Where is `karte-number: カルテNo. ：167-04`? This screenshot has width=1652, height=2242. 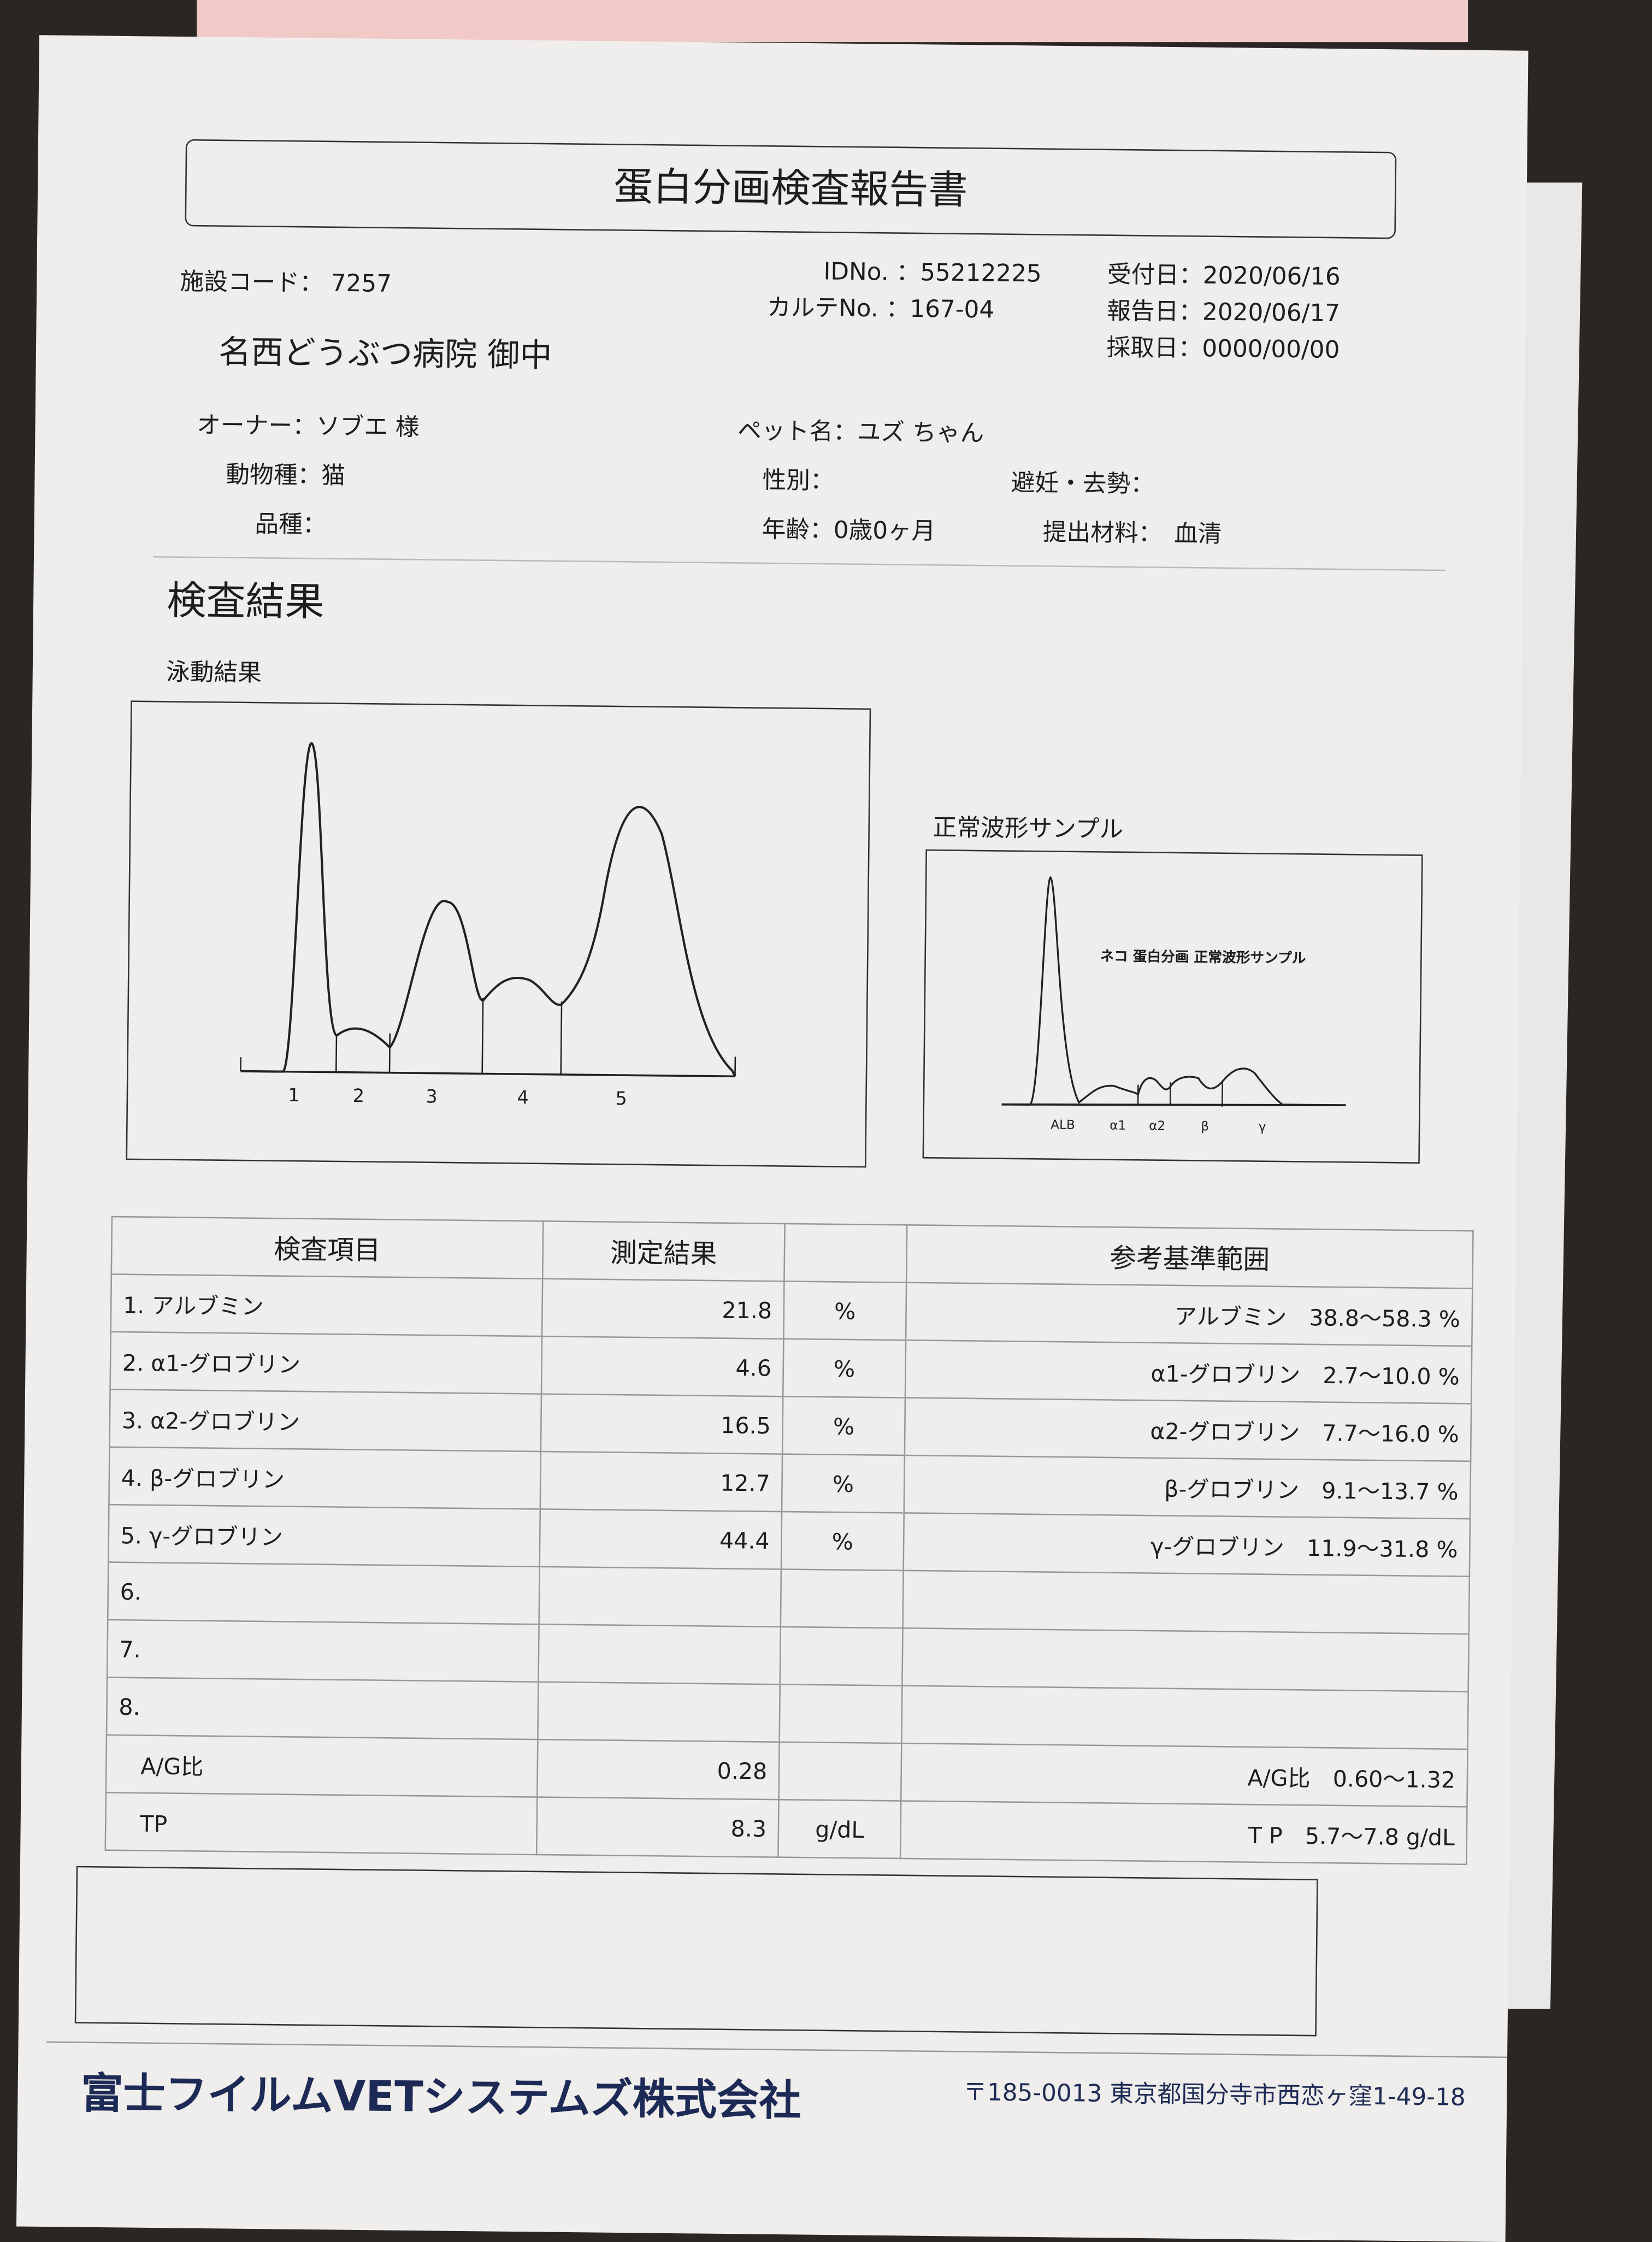 karte-number: カルテNo. ：167-04 is located at coordinates (881, 306).